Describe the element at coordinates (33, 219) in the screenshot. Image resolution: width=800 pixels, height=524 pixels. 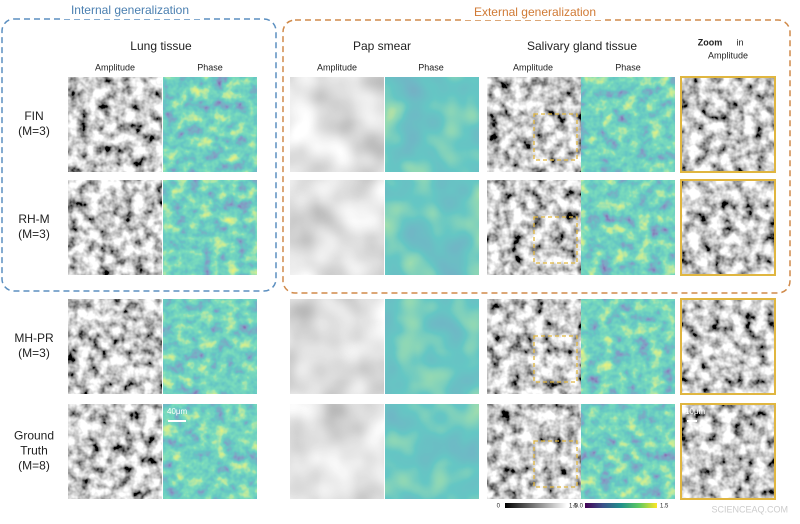
I see `row-label: RH-M` at that location.